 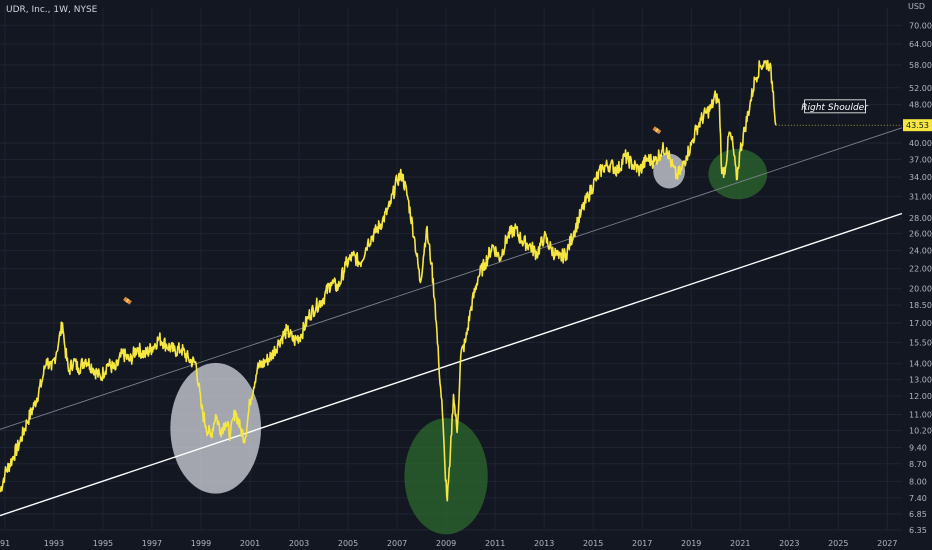 I want to click on x-tick-label: 1993, so click(x=54, y=543).